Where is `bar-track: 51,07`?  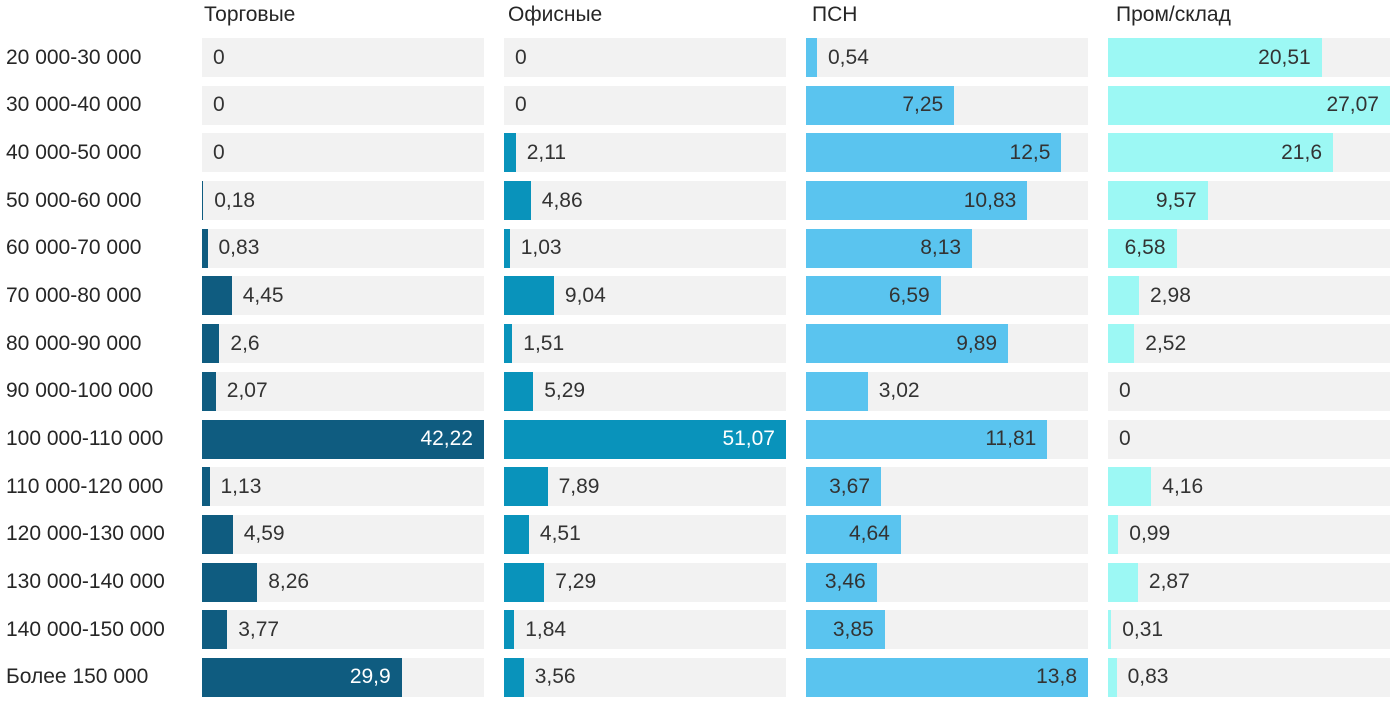
bar-track: 51,07 is located at coordinates (645, 439).